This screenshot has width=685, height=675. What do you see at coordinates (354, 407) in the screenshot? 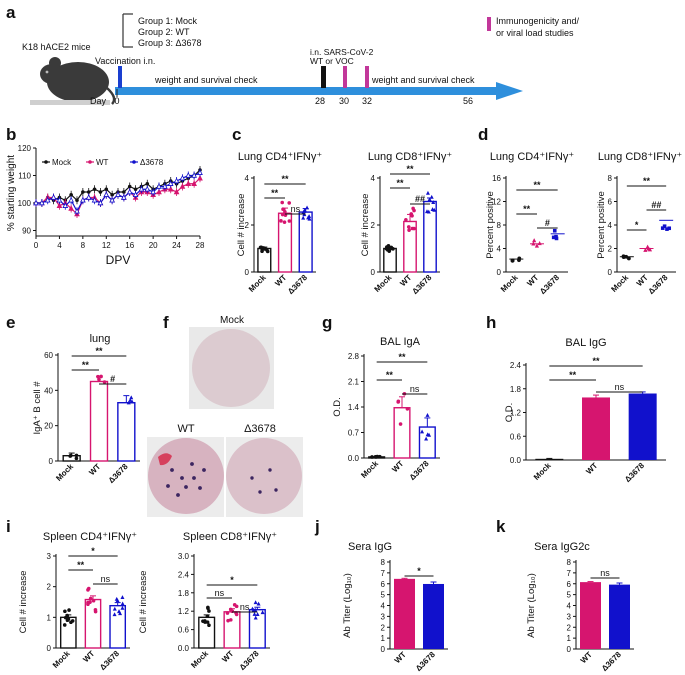
I see `y-tick-label: 1.4` at bounding box center [354, 407].